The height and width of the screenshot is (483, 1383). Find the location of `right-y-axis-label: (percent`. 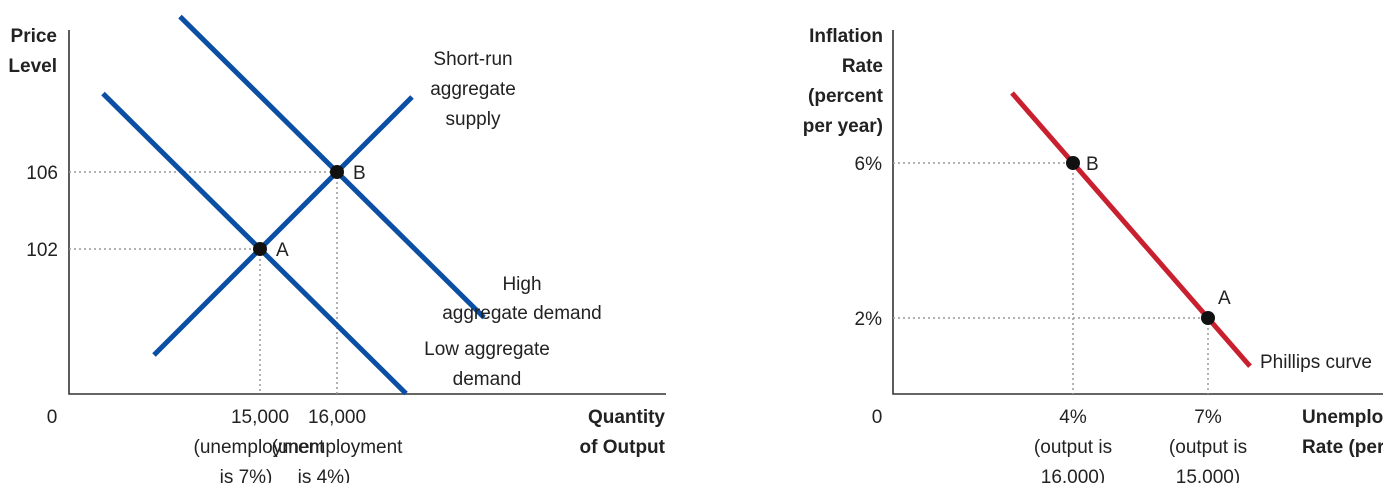

right-y-axis-label: (percent is located at coordinates (846, 96).